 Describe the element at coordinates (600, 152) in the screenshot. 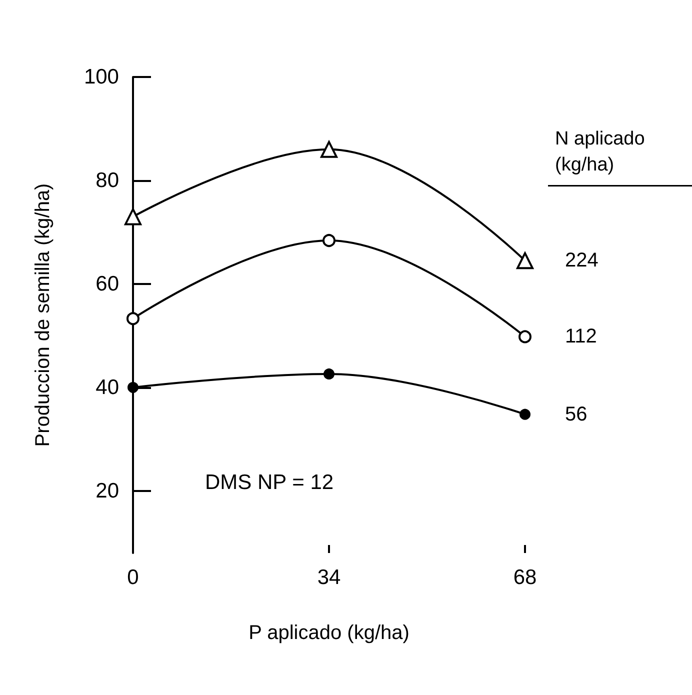

I see `legend-title: N aplicado (kg/ha)` at that location.